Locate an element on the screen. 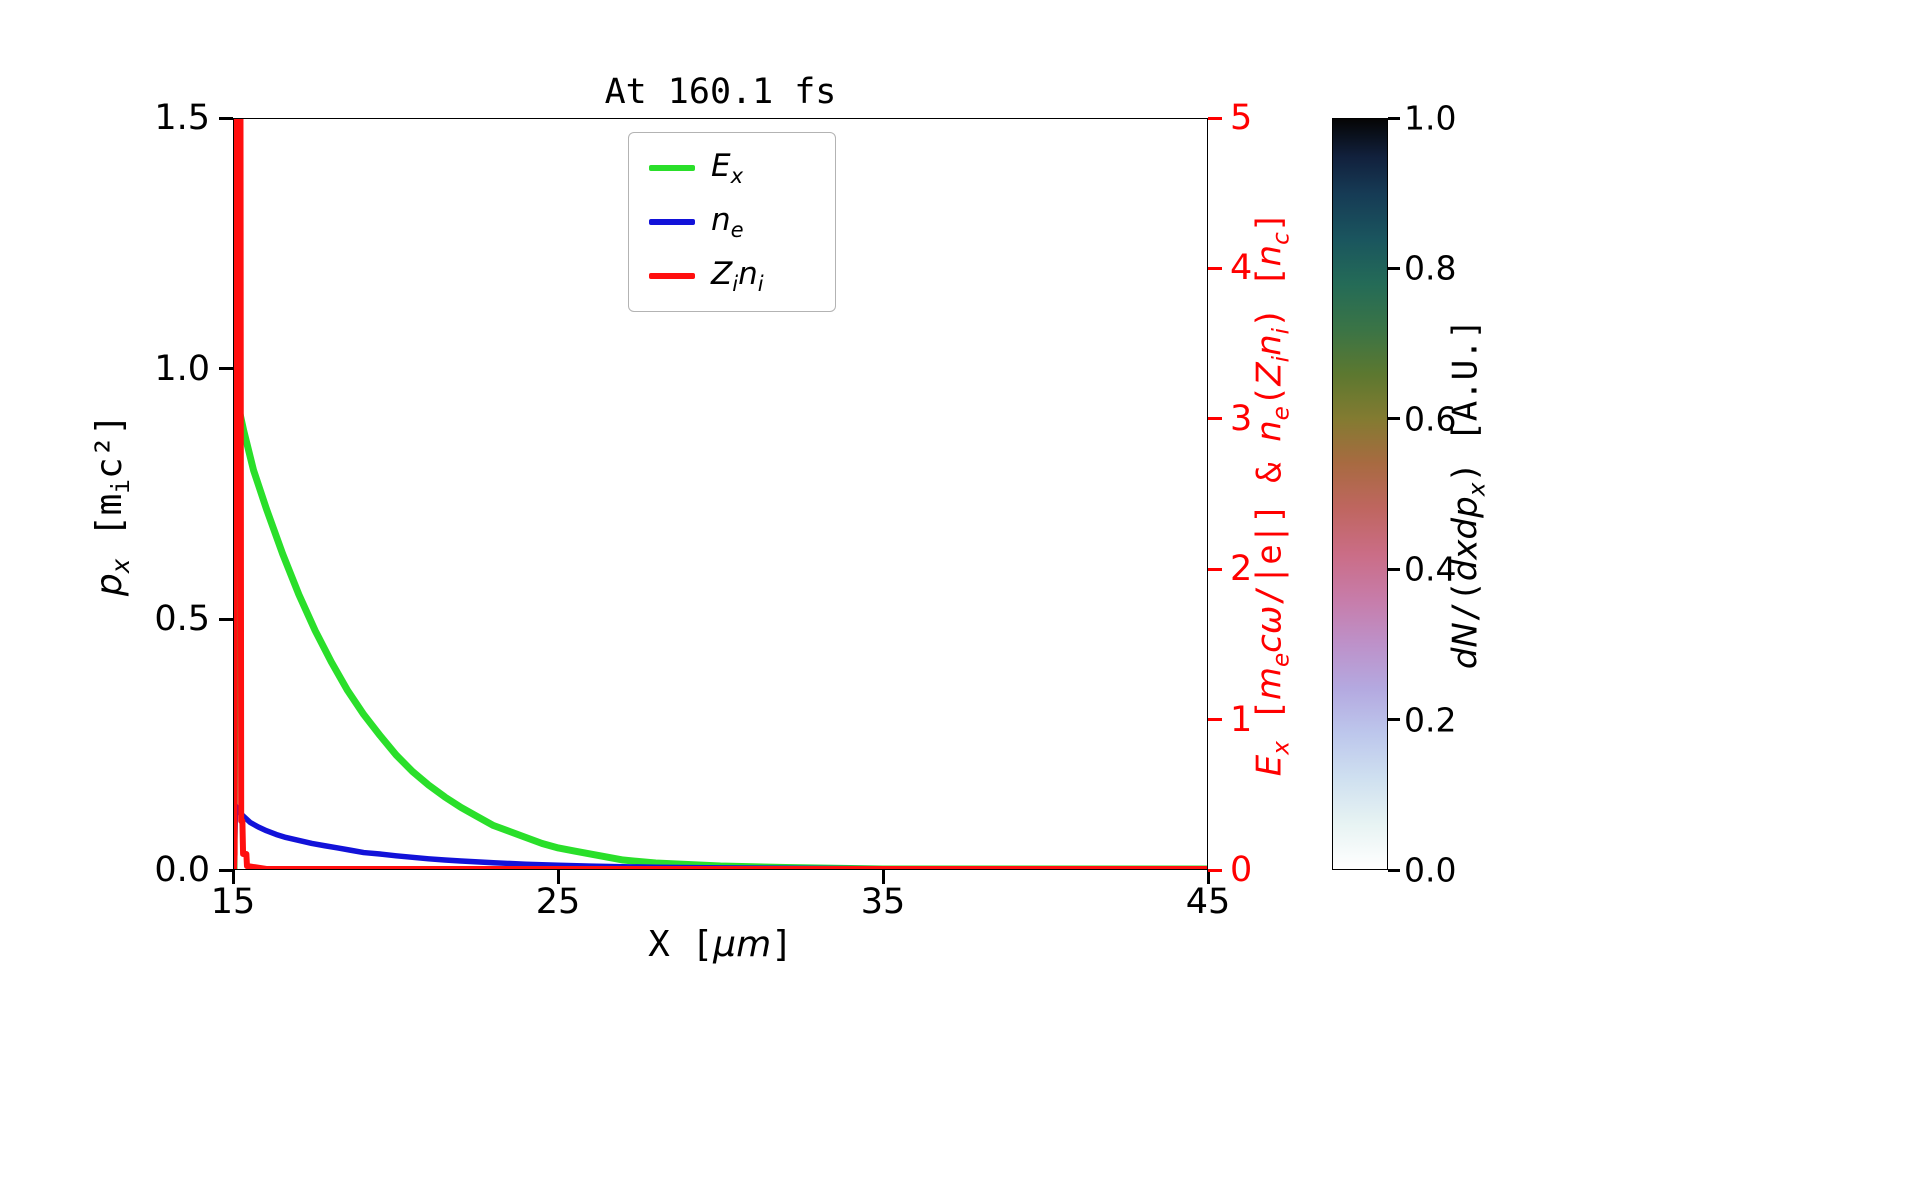 Image resolution: width=1920 pixels, height=1200 pixels. legend-item-label: Zini is located at coordinates (737, 276).